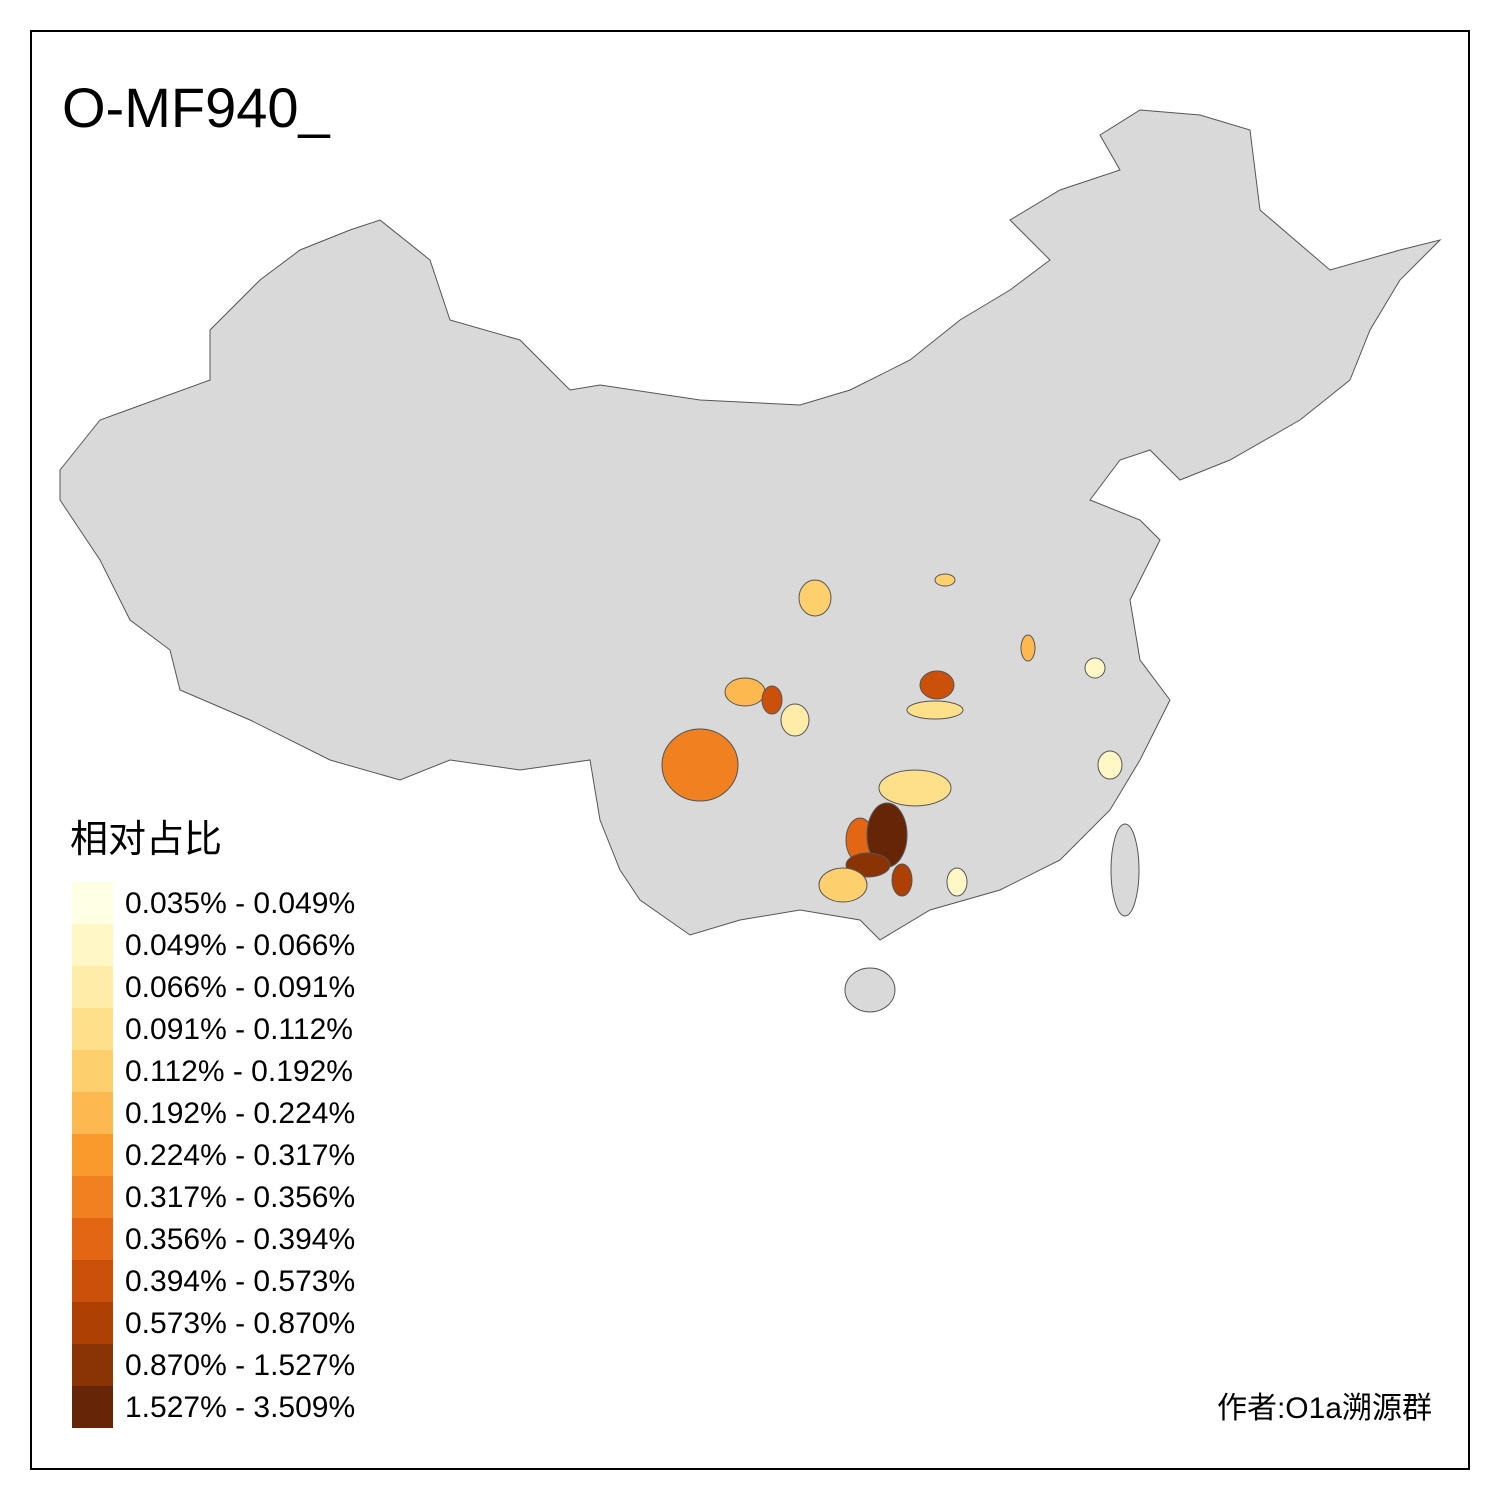 This screenshot has height=1500, width=1500. Describe the element at coordinates (240, 1113) in the screenshot. I see `legend-label: 0.192% - 0.224%` at that location.